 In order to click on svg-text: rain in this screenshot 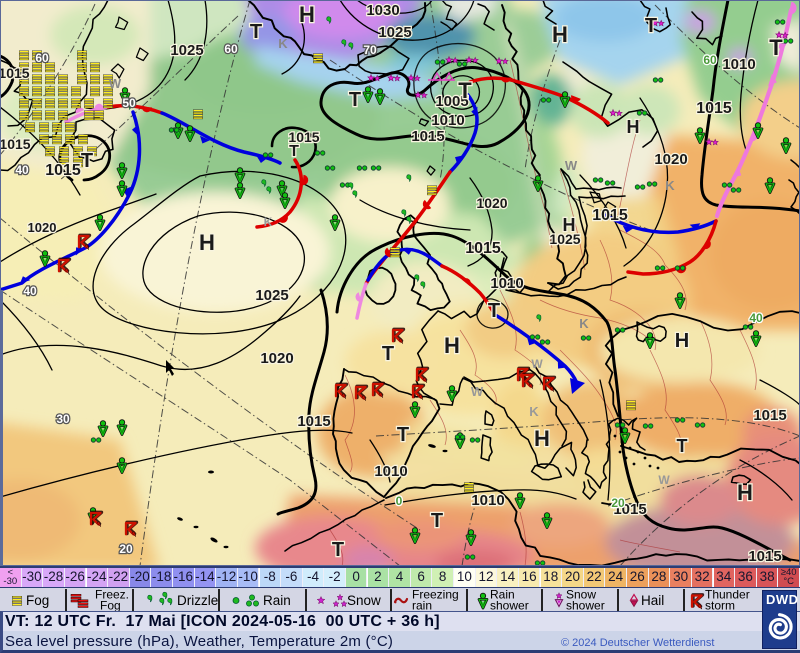, I will do `click(422, 606)`.